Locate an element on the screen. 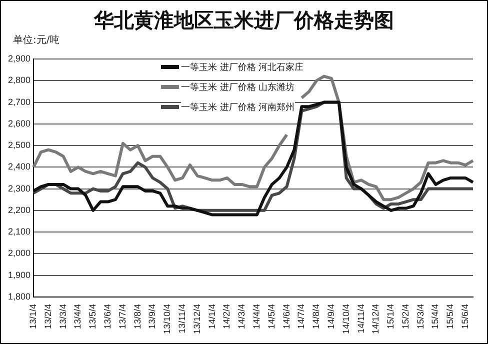  x-tick-label: 13/4/4 is located at coordinates (77, 317).